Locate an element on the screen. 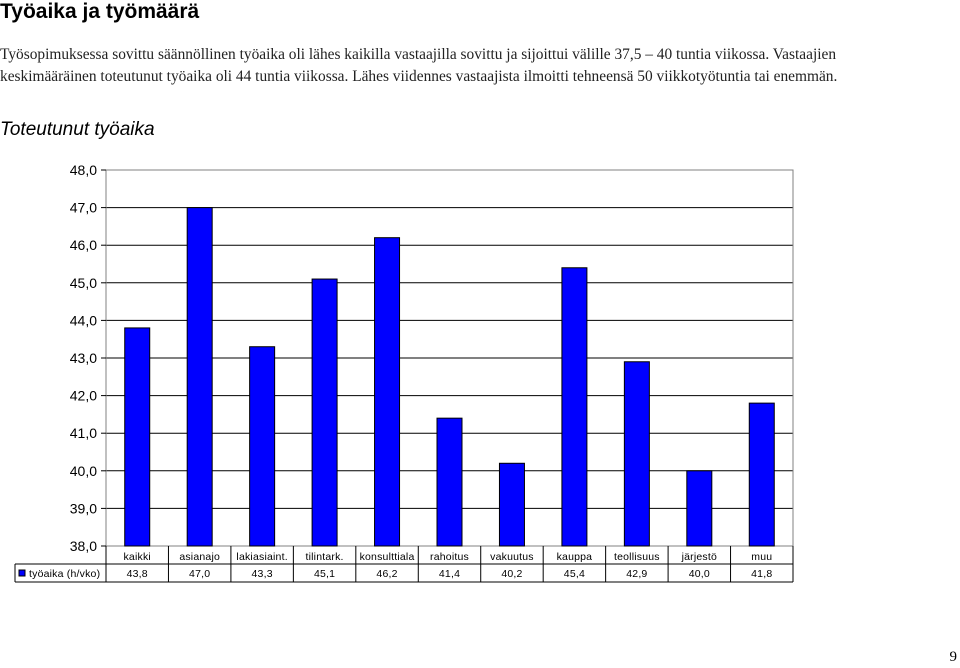  y-tick-label: 44,0 is located at coordinates (83, 320).